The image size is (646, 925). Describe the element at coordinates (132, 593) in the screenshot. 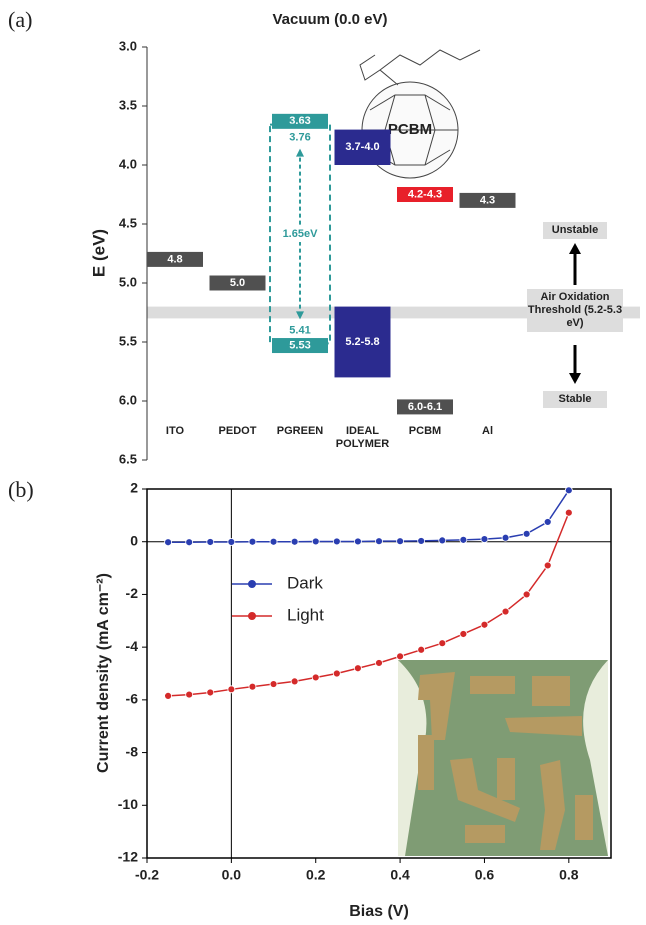

I see `y-tick-label: -2` at that location.